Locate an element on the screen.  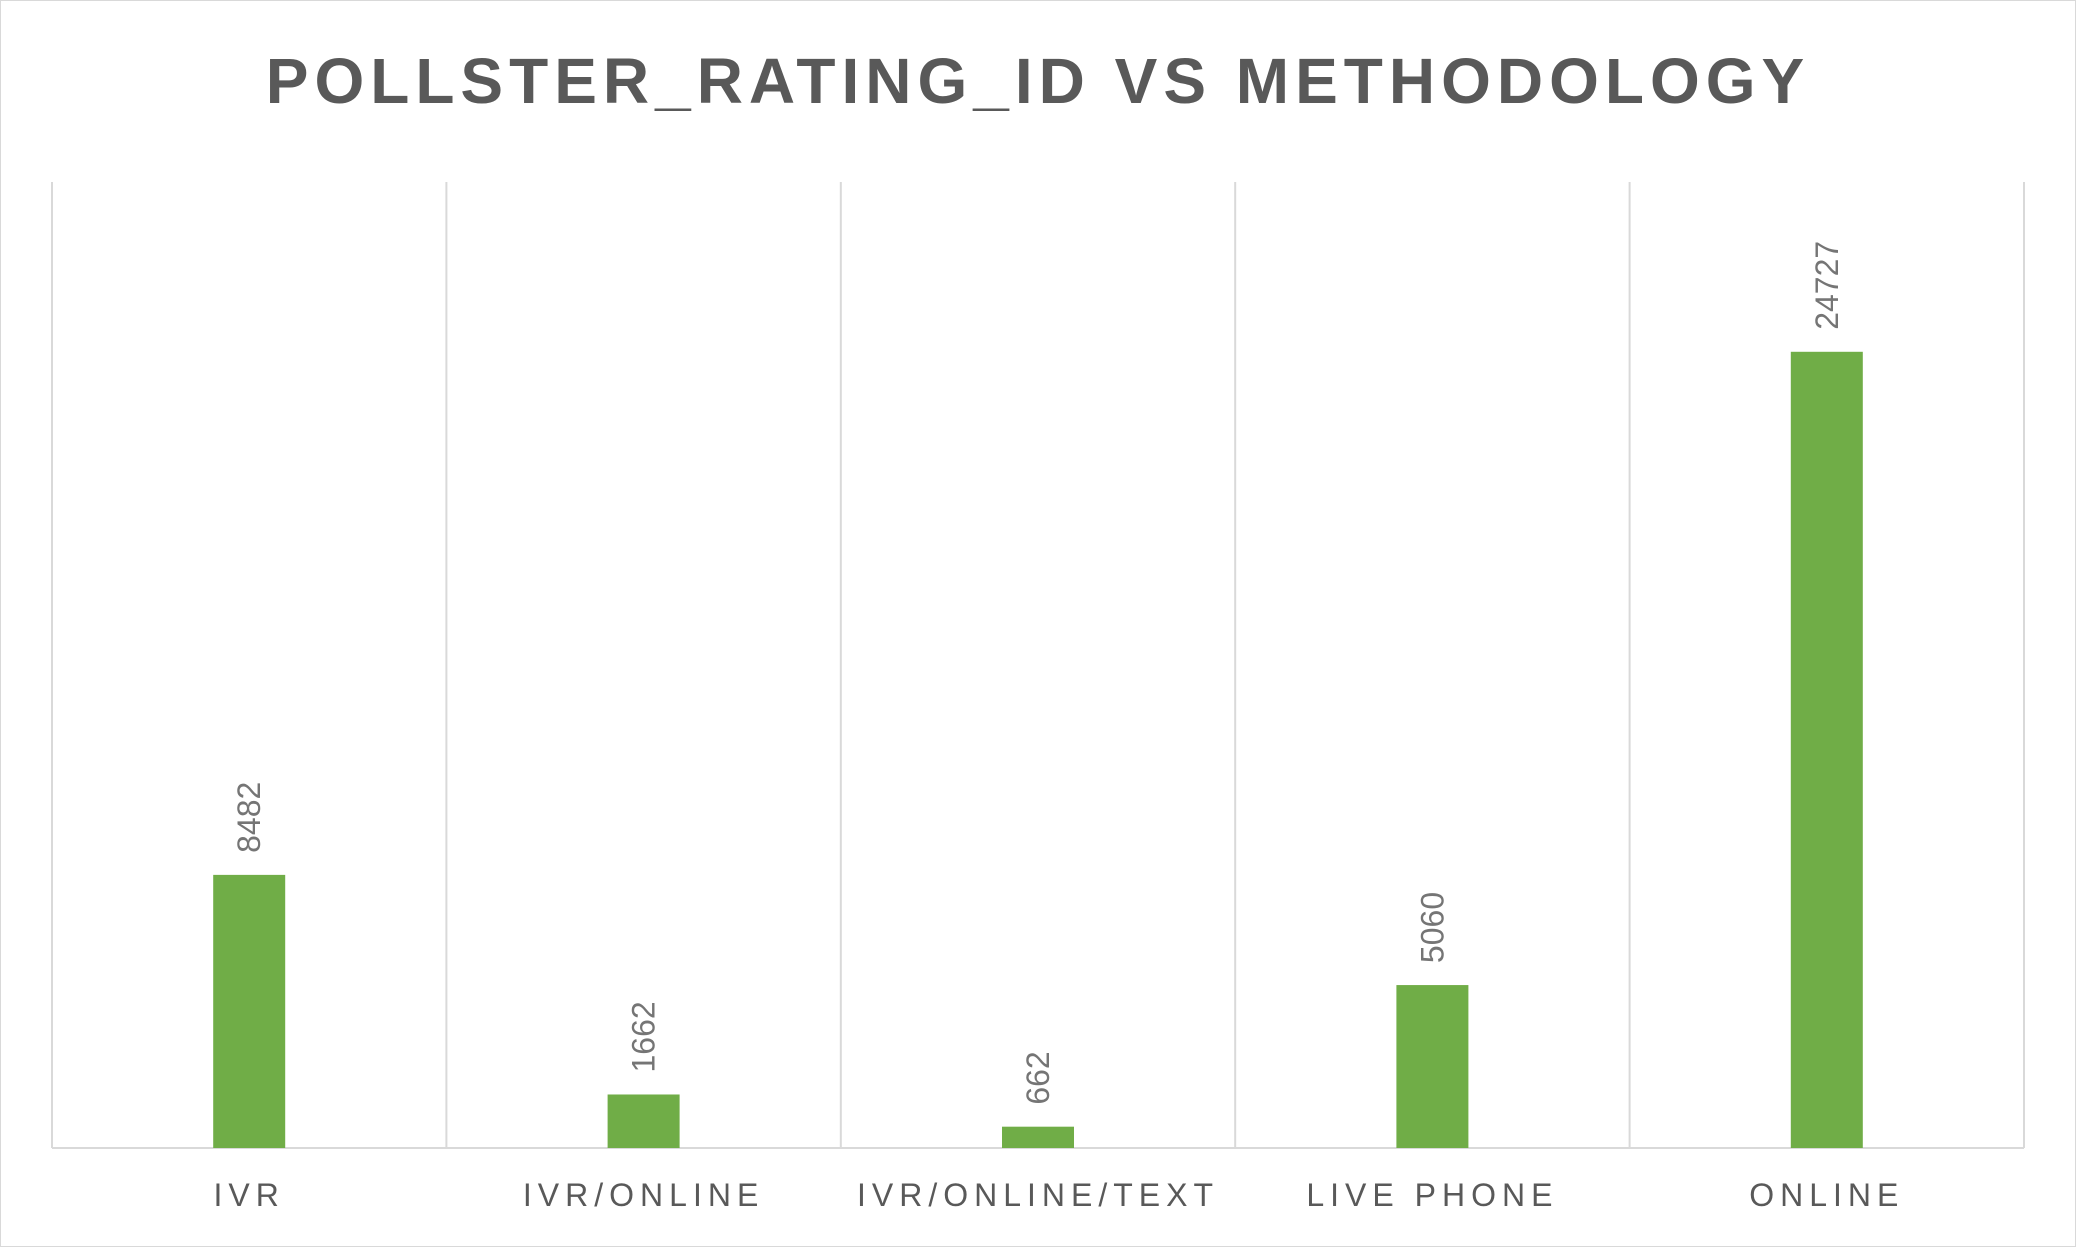
data-label: 5060 is located at coordinates (1432, 927).